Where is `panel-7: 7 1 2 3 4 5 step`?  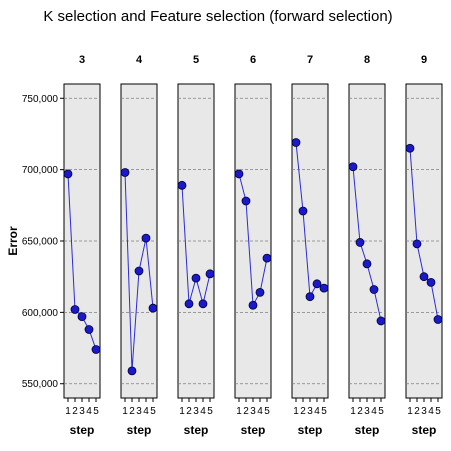 panel-7: 7 1 2 3 4 5 step is located at coordinates (310, 245).